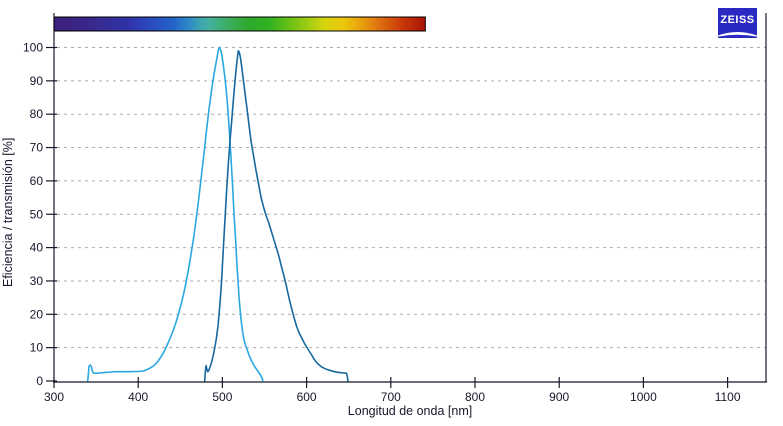  Describe the element at coordinates (307, 397) in the screenshot. I see `x-tick-label-600: 600` at that location.